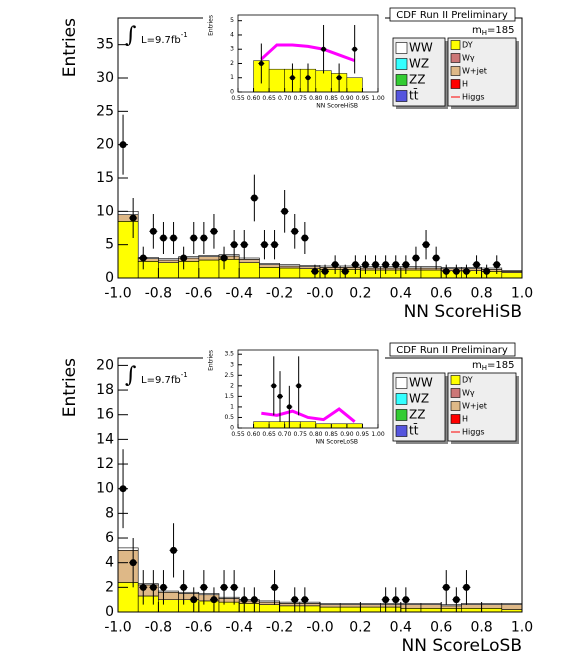  I want to click on mass-subscript: H, so click(484, 33).